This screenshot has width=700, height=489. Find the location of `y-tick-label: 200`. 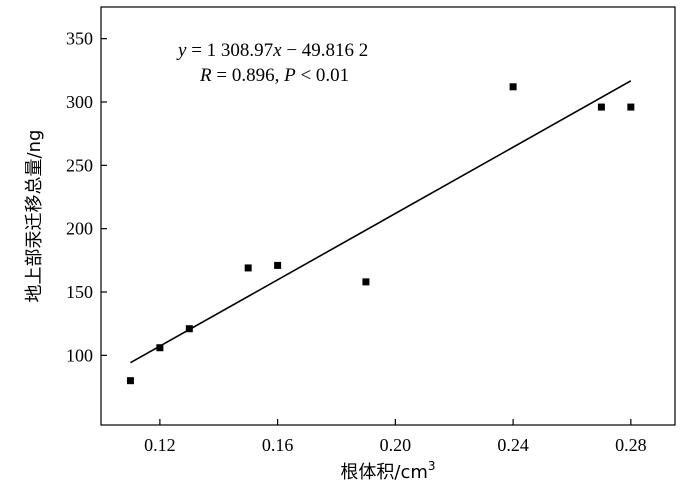

y-tick-label: 200 is located at coordinates (79, 229).